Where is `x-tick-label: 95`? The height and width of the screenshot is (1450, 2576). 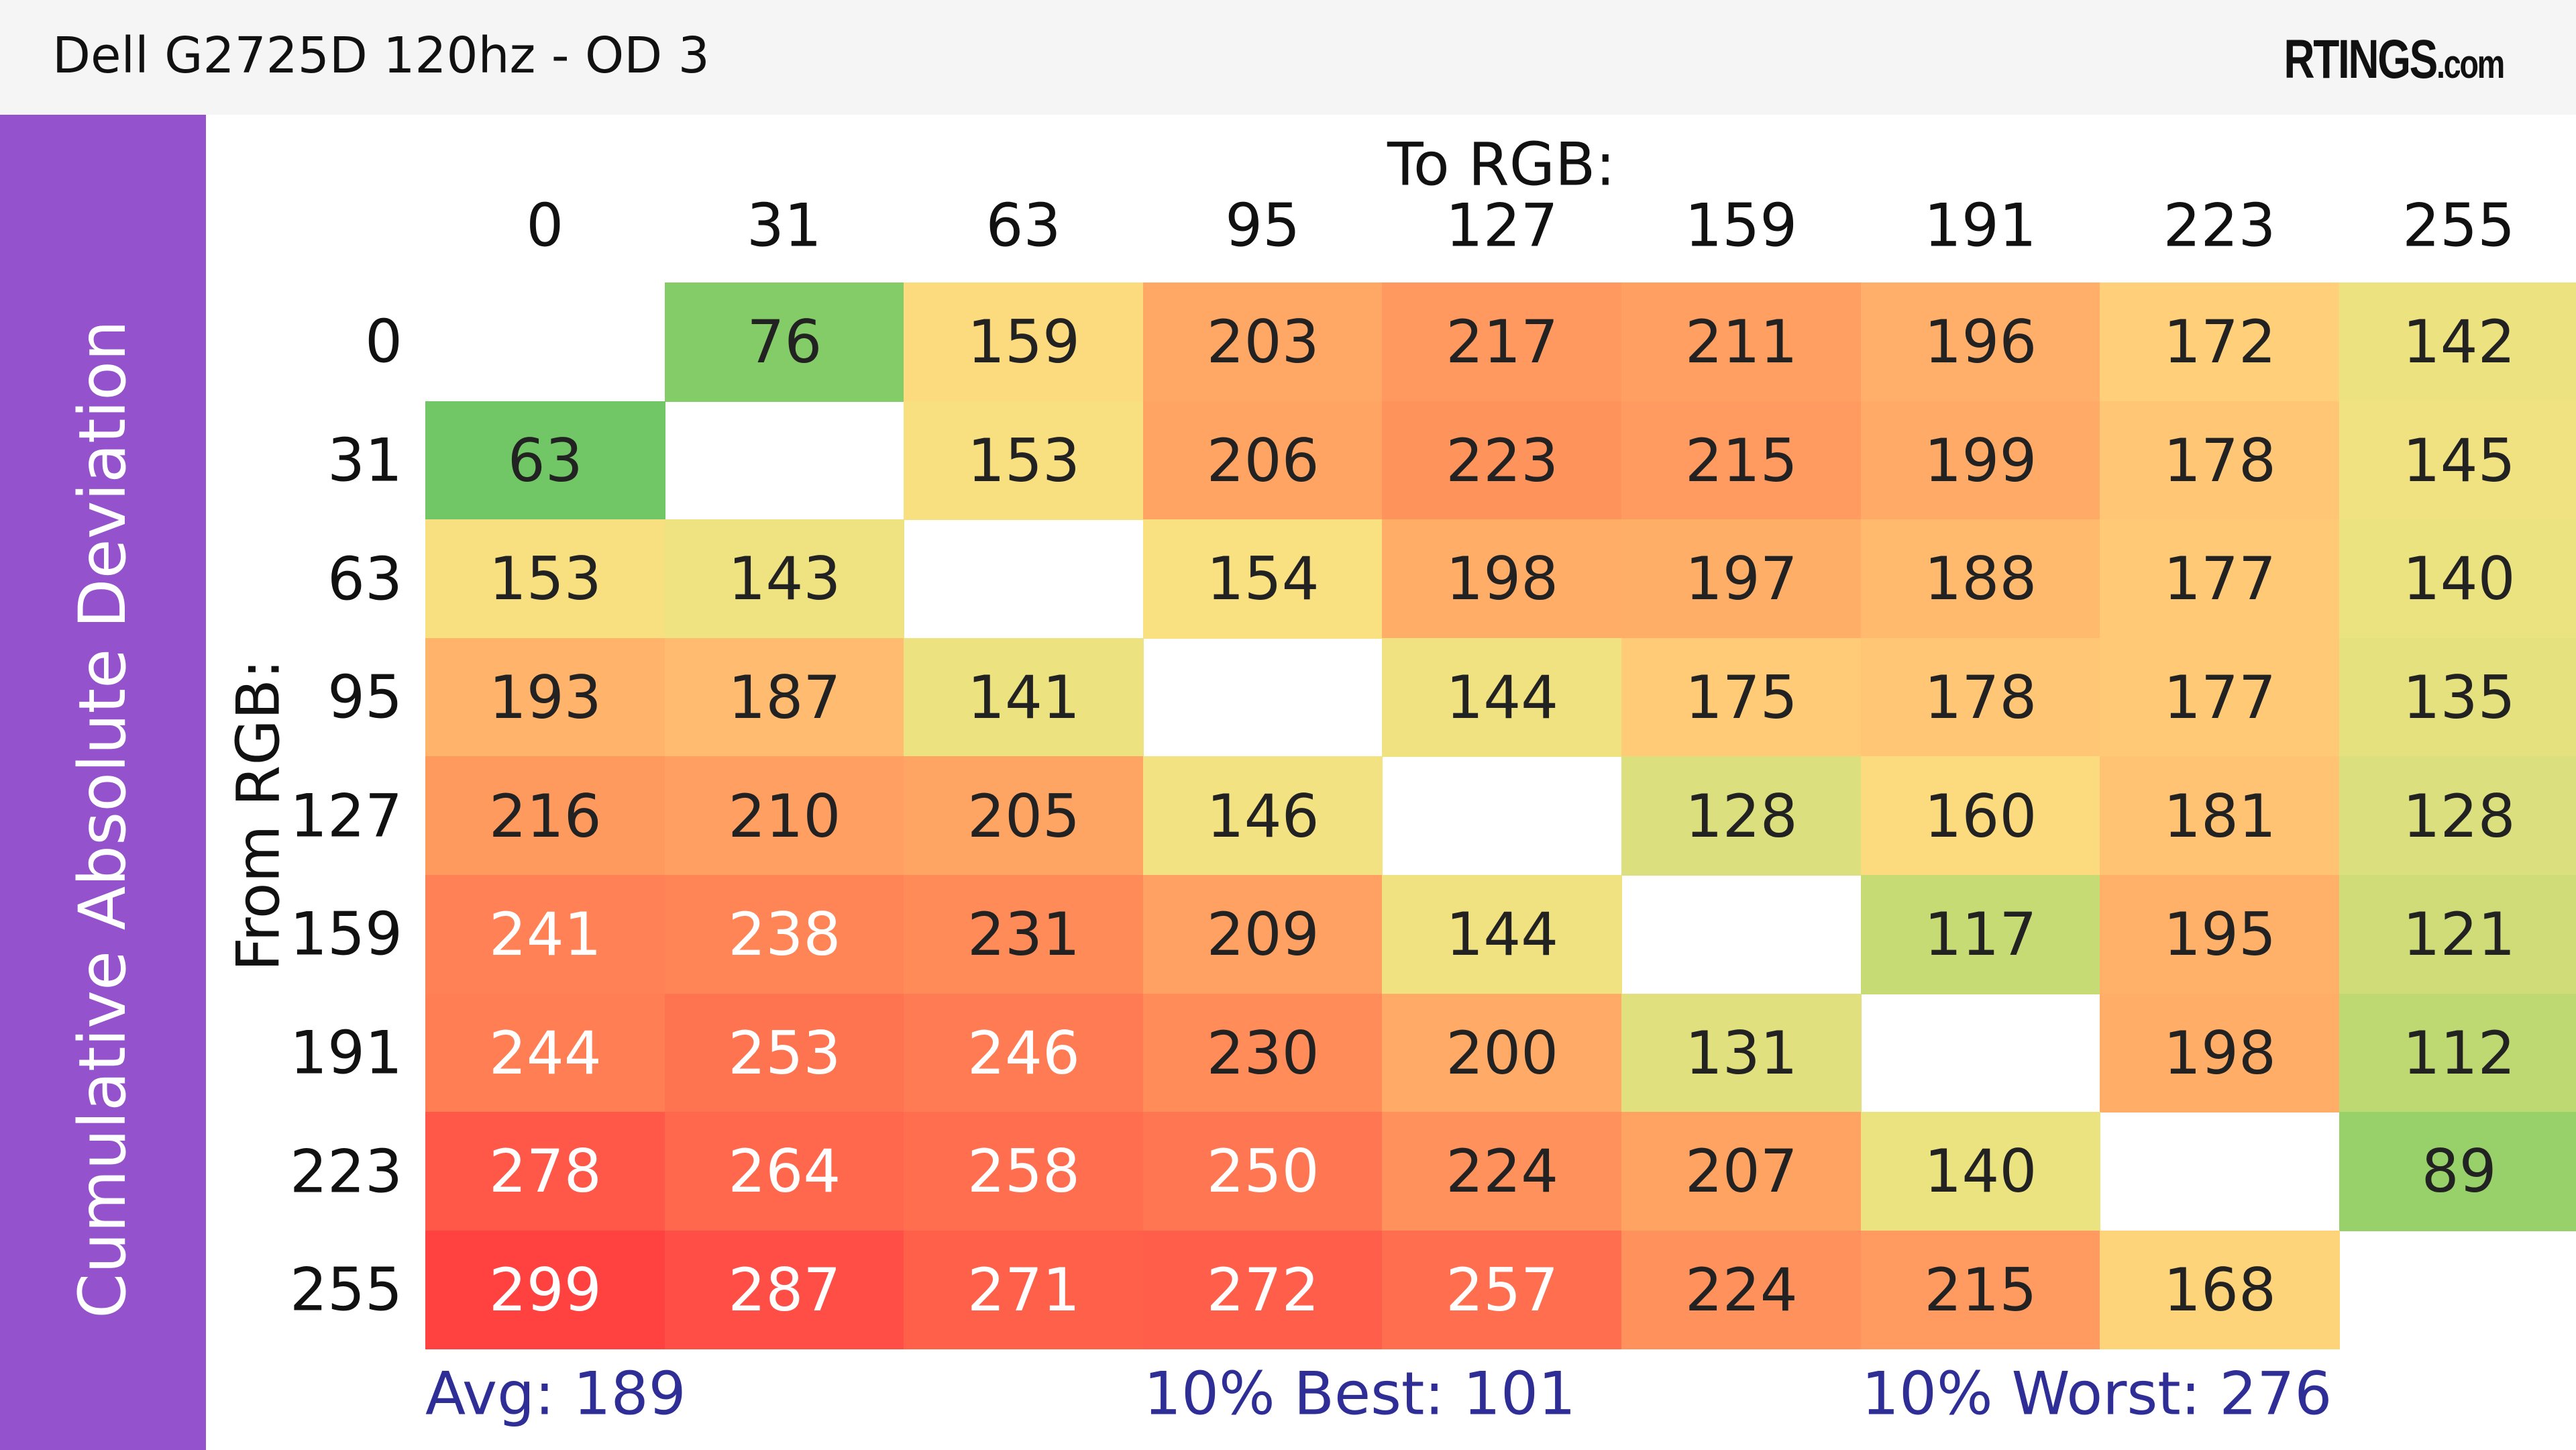 x-tick-label: 95 is located at coordinates (1263, 225).